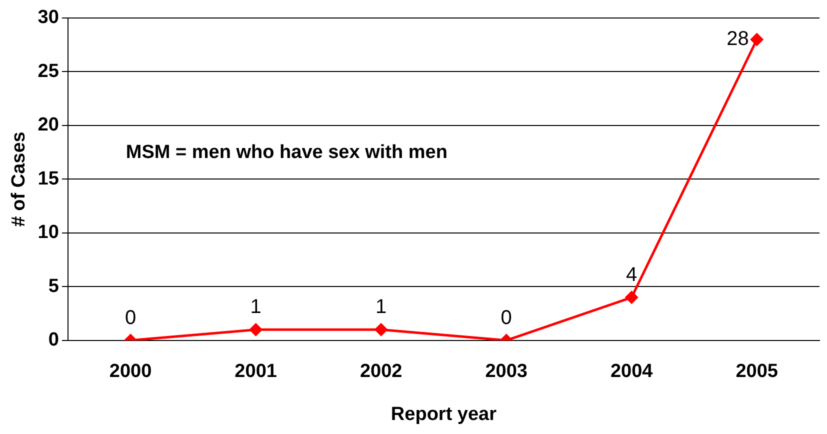 This screenshot has height=434, width=827. Describe the element at coordinates (53, 340) in the screenshot. I see `y-tick-label: 0` at that location.